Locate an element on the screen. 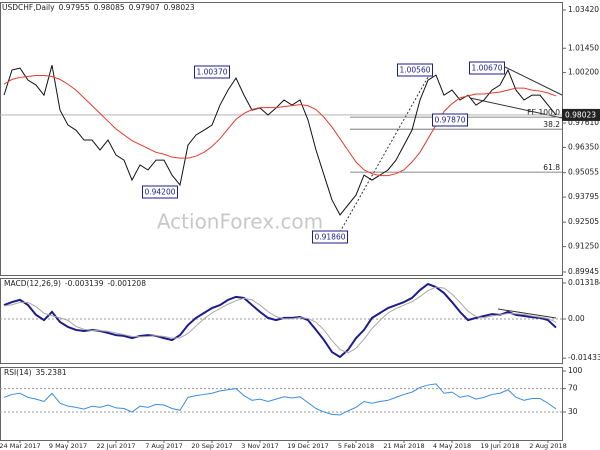 This screenshot has width=600, height=450. x-tick-label: 5 Feb 2018 is located at coordinates (356, 446).